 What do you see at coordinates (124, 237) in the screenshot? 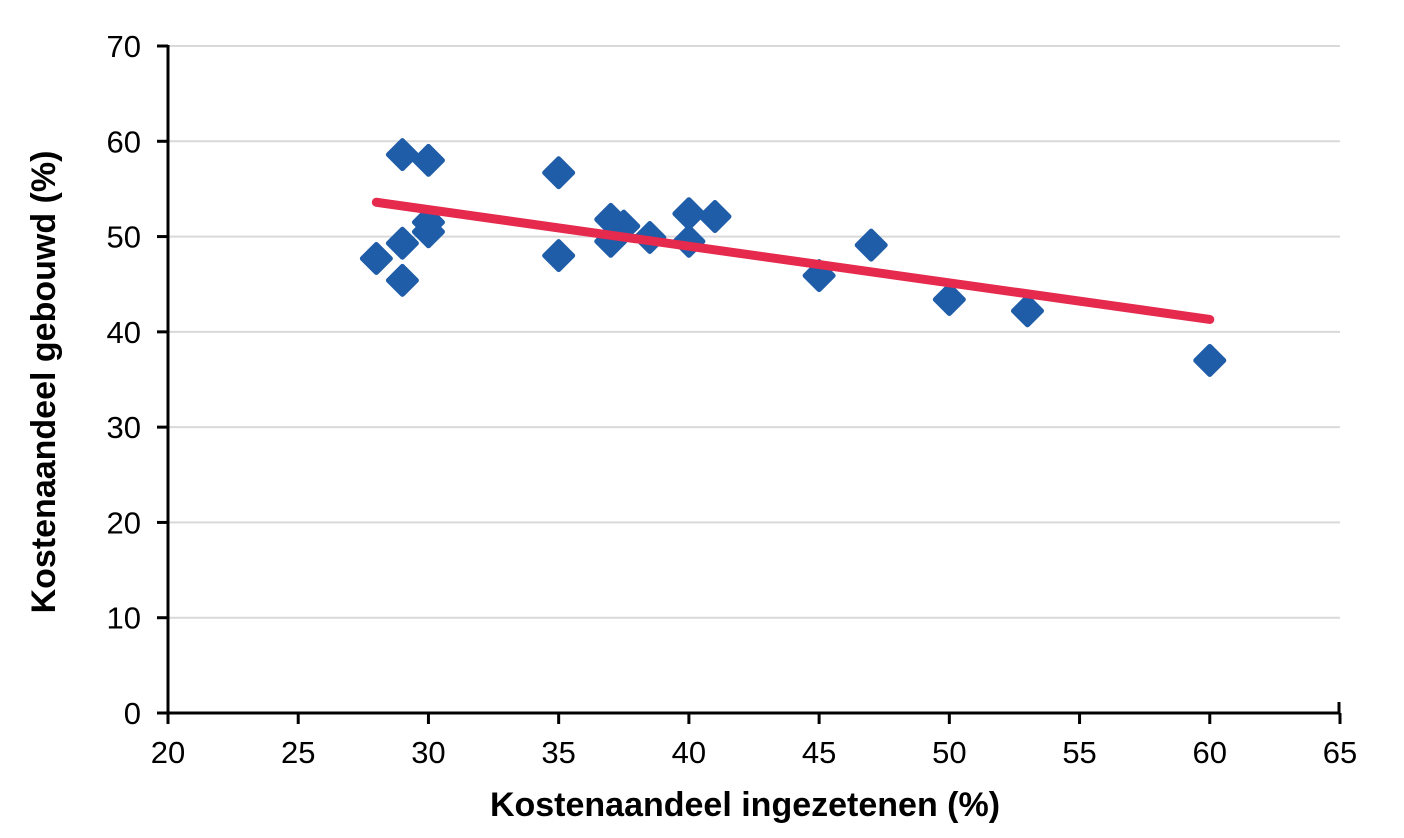
I see `y-tick-label: 50` at bounding box center [124, 237].